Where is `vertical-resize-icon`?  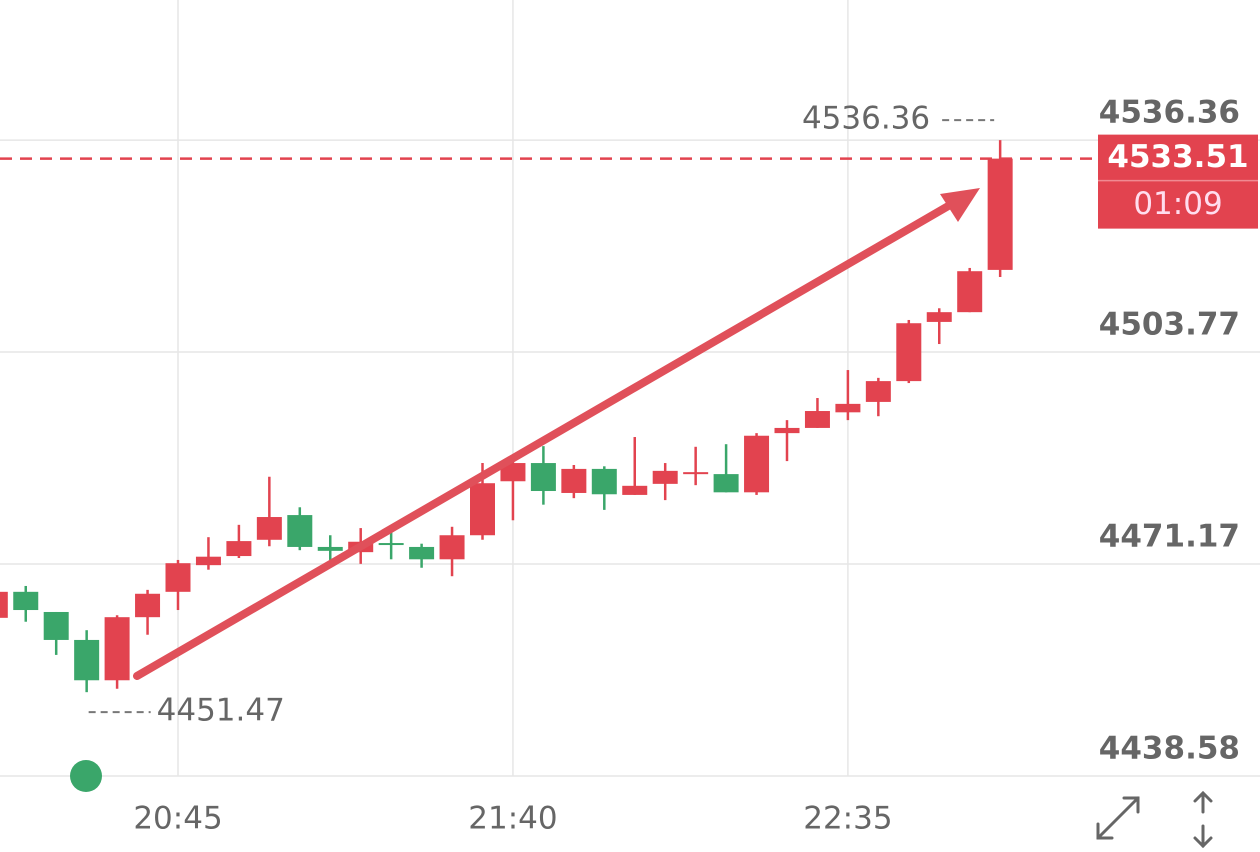
vertical-resize-icon is located at coordinates (1203, 819).